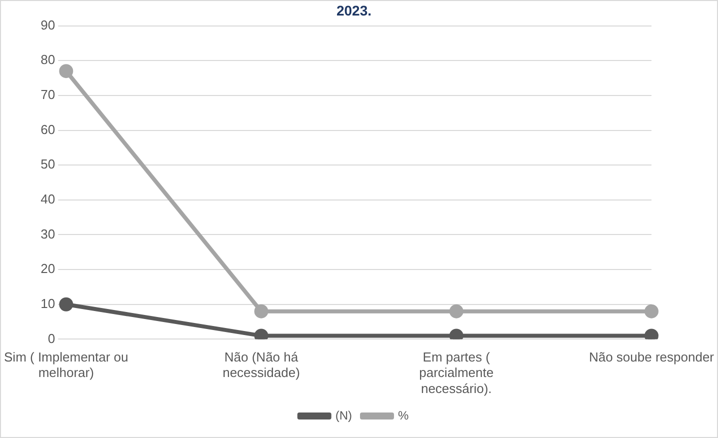  What do you see at coordinates (48, 268) in the screenshot?
I see `y-tick-label: 20` at bounding box center [48, 268].